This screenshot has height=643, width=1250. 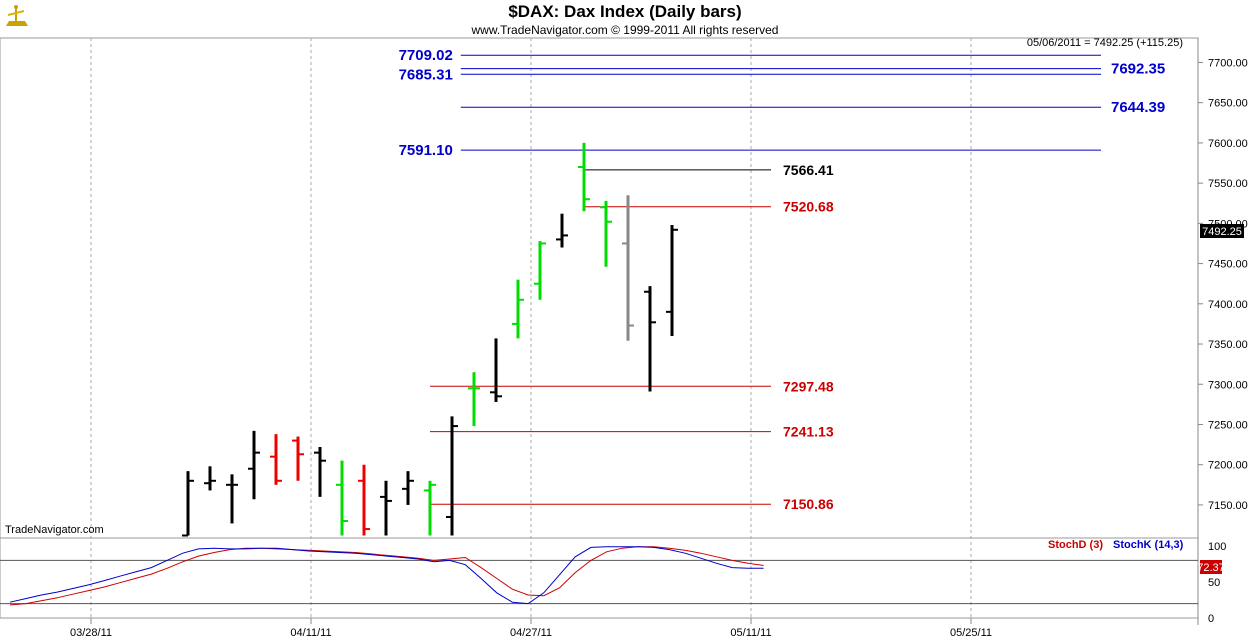 What do you see at coordinates (808, 386) in the screenshot?
I see `level-label: 7297.48` at bounding box center [808, 386].